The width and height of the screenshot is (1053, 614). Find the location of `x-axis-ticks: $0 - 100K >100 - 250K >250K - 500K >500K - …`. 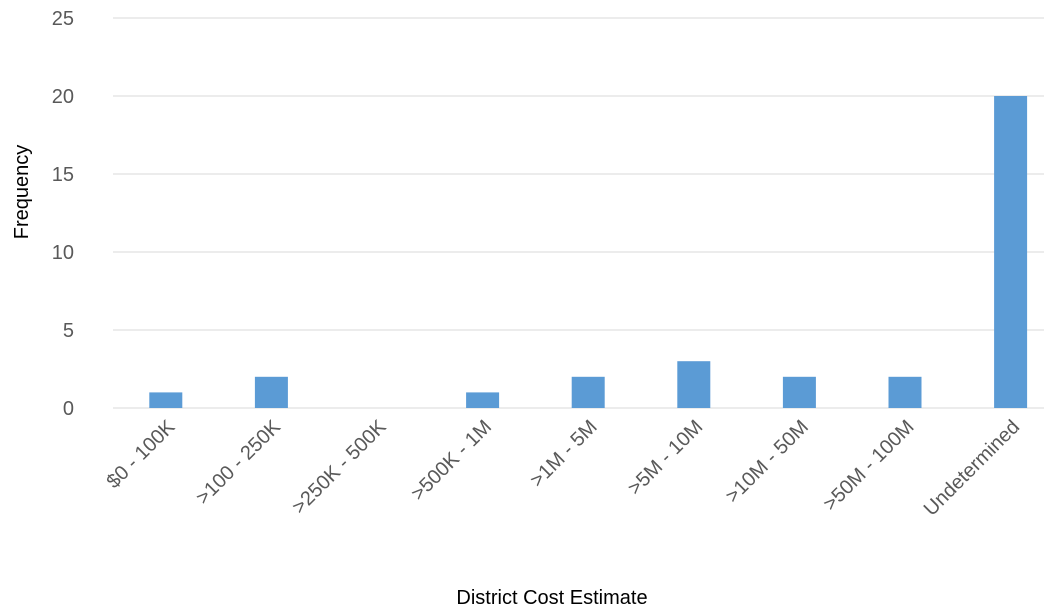

x-axis-ticks: $0 - 100K >100 - 250K >250K - 500K >500K - … is located at coordinates (563, 468).